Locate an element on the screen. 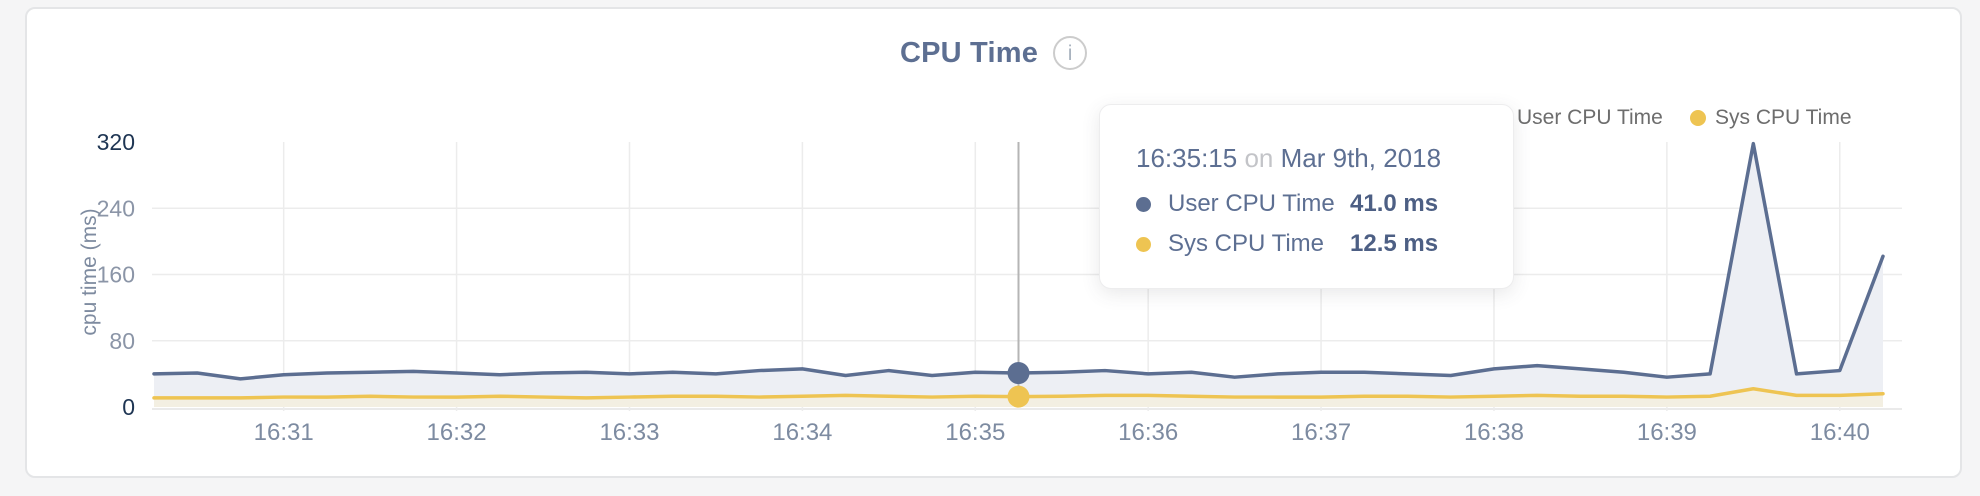  tooltip-conjunction: on is located at coordinates (1259, 158).